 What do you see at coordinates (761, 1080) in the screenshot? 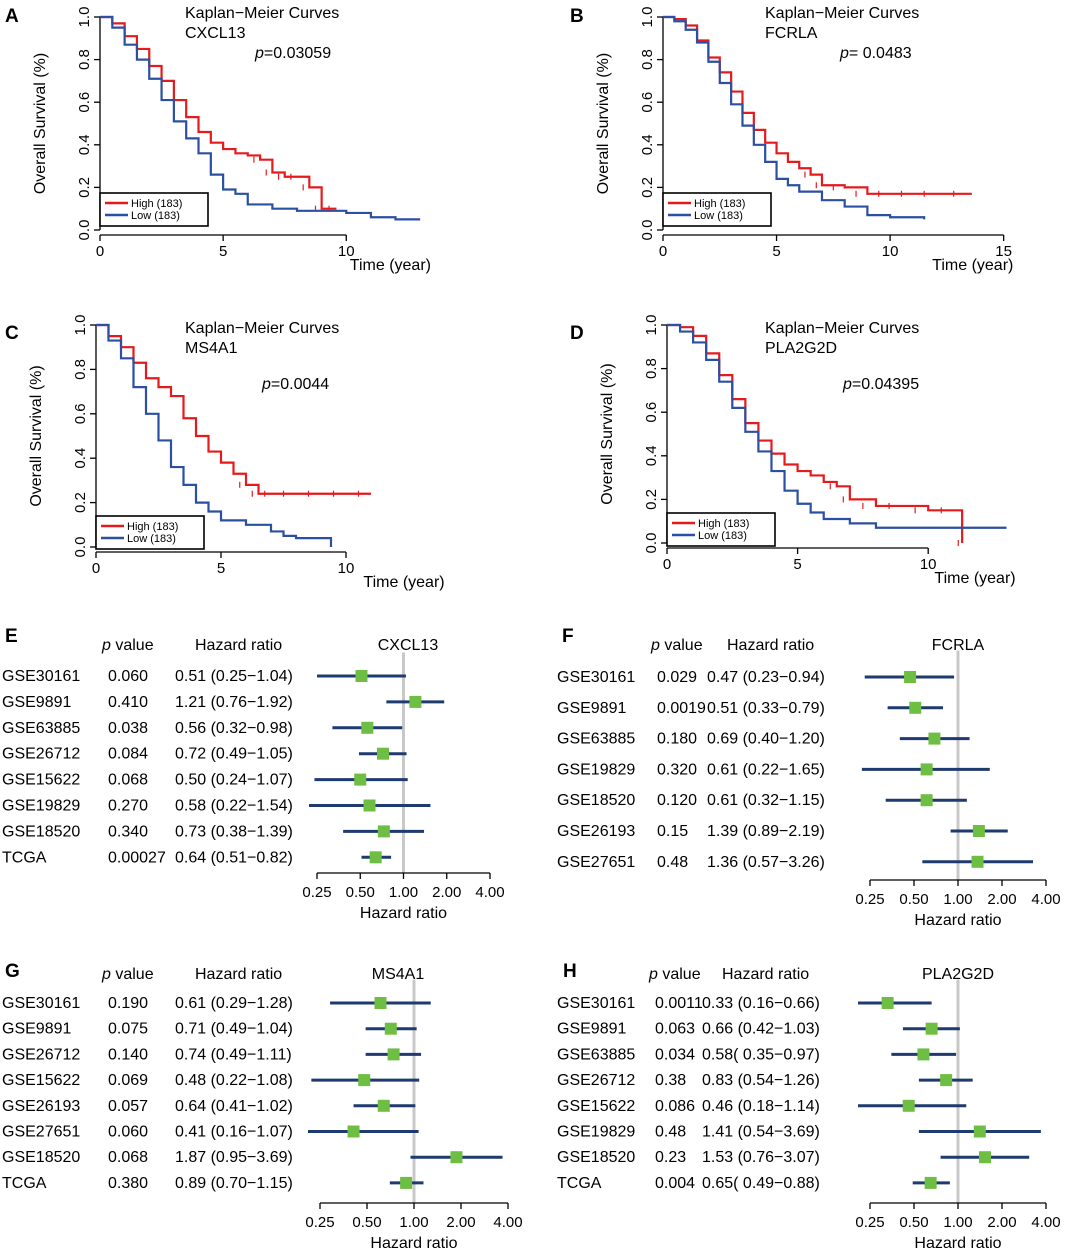
I see `hazard-ratio-text: 0.83 (0.54−1.26)` at bounding box center [761, 1080].